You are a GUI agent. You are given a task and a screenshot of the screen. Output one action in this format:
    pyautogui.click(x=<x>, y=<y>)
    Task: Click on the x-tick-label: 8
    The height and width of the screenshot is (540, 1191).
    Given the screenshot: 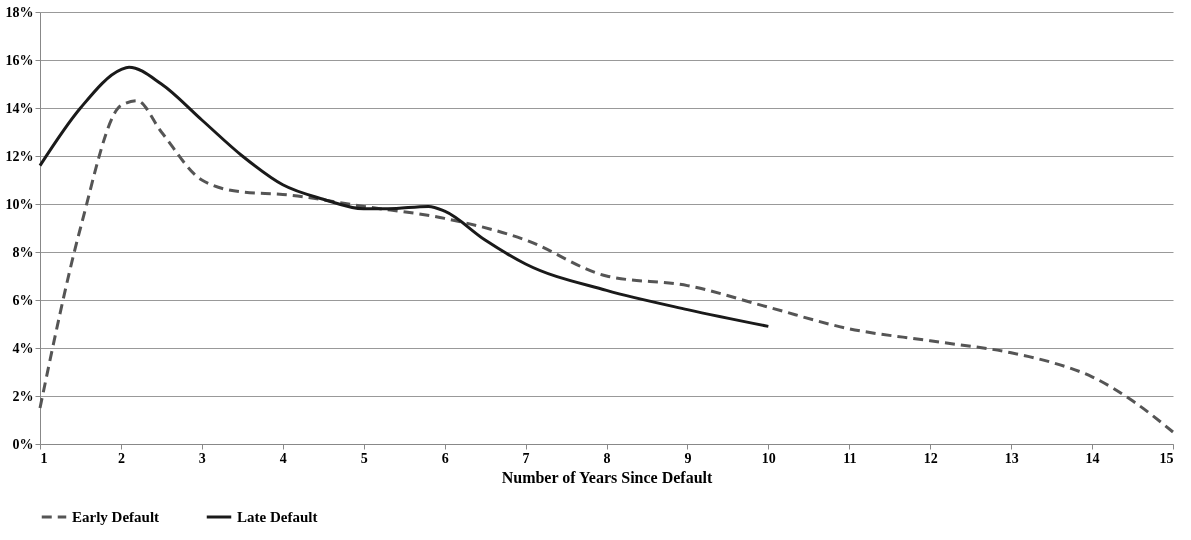 What is the action you would take?
    pyautogui.click(x=607, y=458)
    